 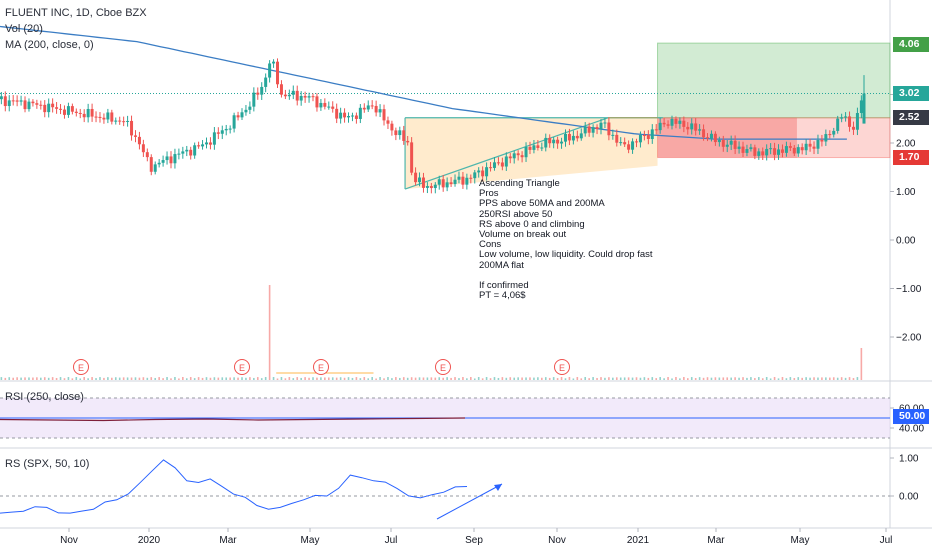 I want to click on symbol-legend: FLUENT INC, 1D, Cboe BZX, so click(x=76, y=13).